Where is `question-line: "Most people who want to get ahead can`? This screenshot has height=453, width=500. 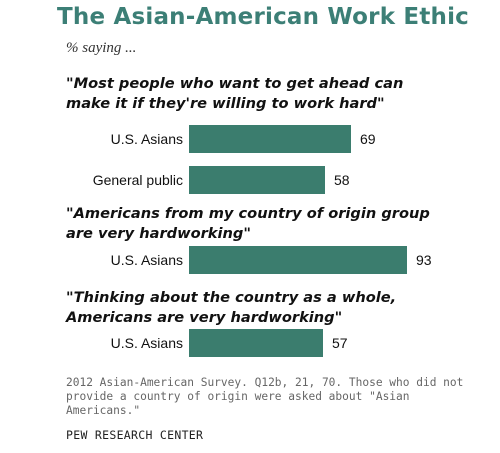
question-line: "Most people who want to get ahead can is located at coordinates (235, 83).